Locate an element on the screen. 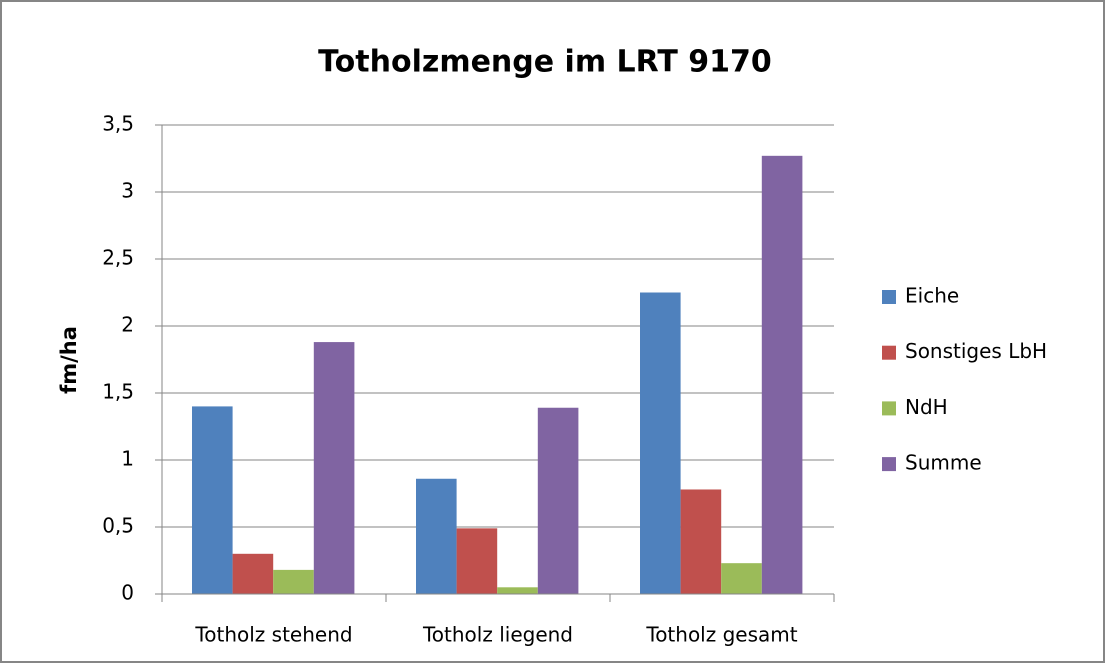 The width and height of the screenshot is (1106, 664). x-tick-label: Totholz liegend is located at coordinates (497, 635).